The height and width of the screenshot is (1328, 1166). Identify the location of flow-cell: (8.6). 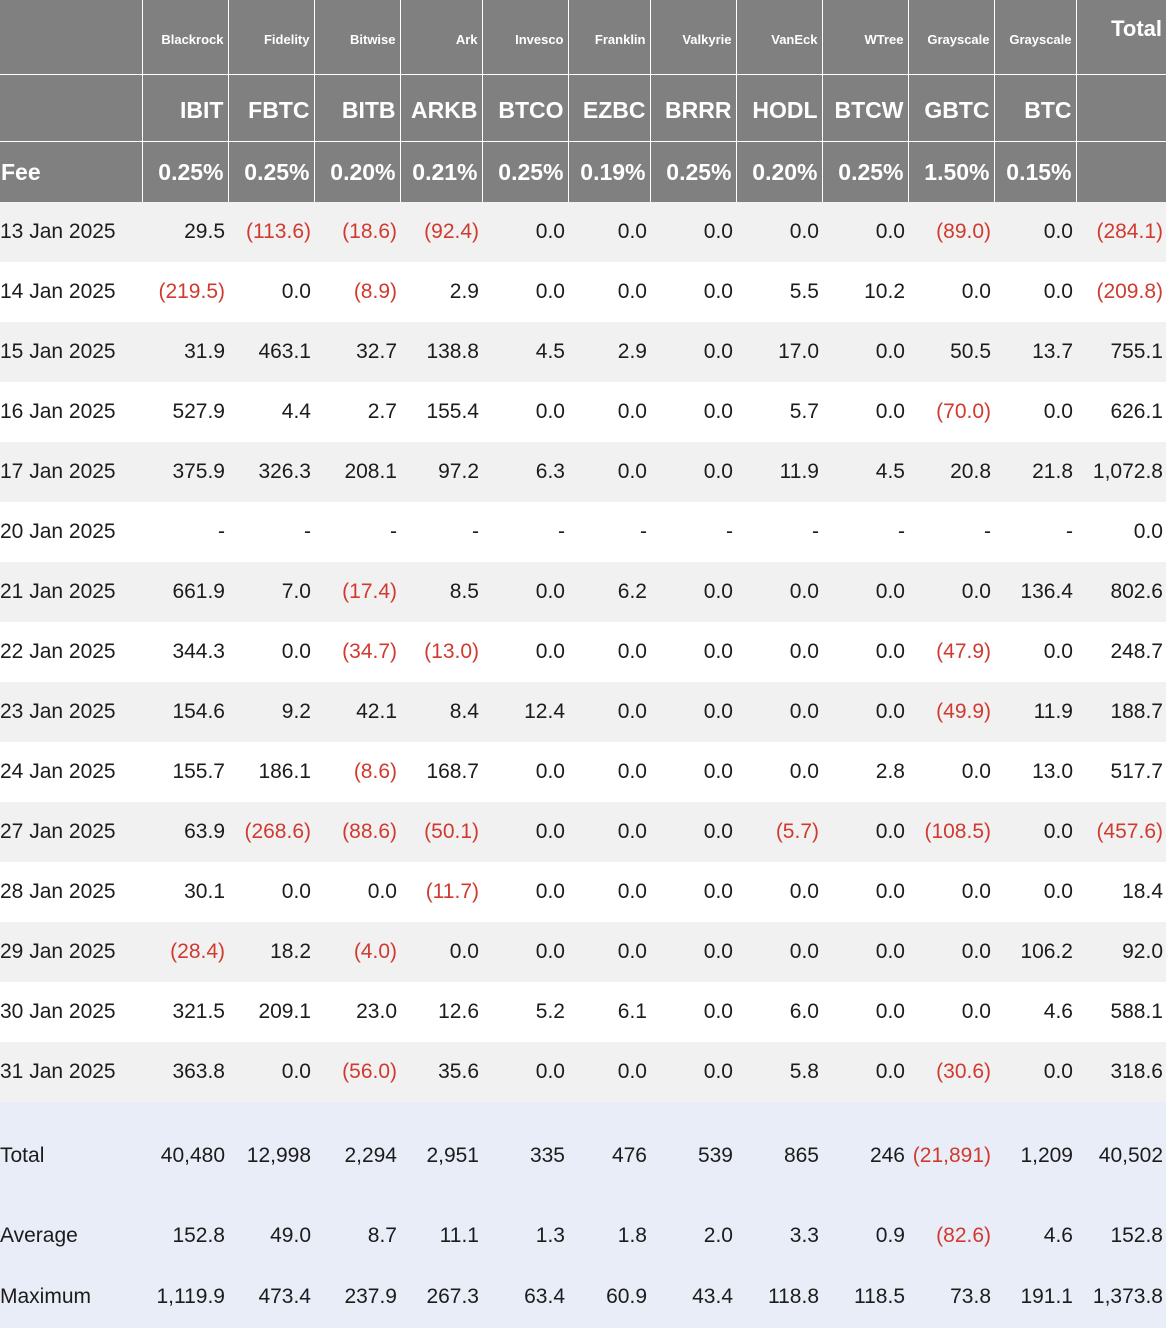
(357, 772).